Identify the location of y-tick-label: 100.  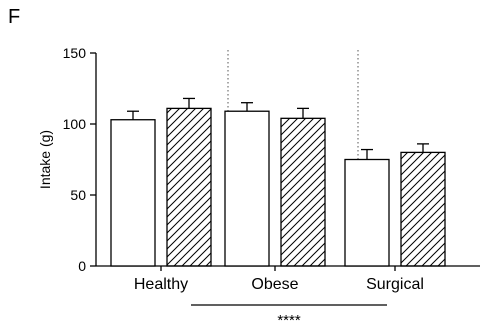
(75, 124).